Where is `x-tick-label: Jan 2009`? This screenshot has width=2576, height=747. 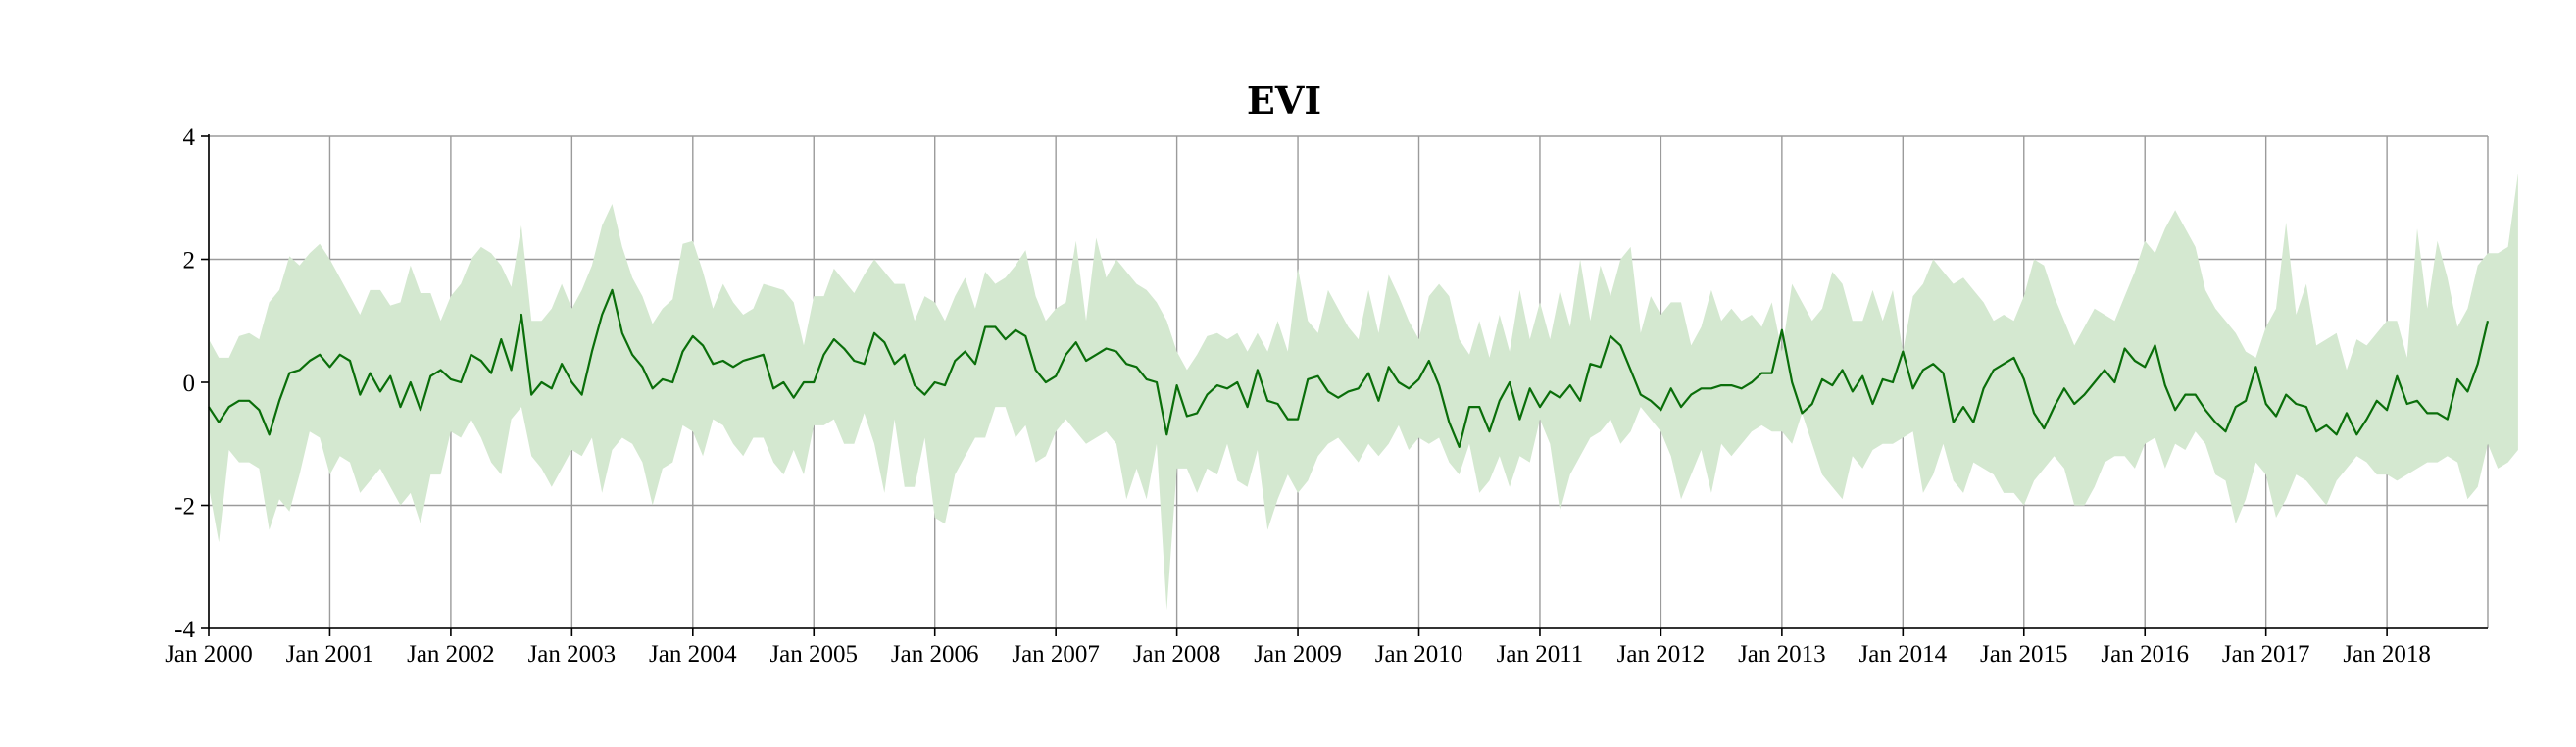 x-tick-label: Jan 2009 is located at coordinates (1298, 655).